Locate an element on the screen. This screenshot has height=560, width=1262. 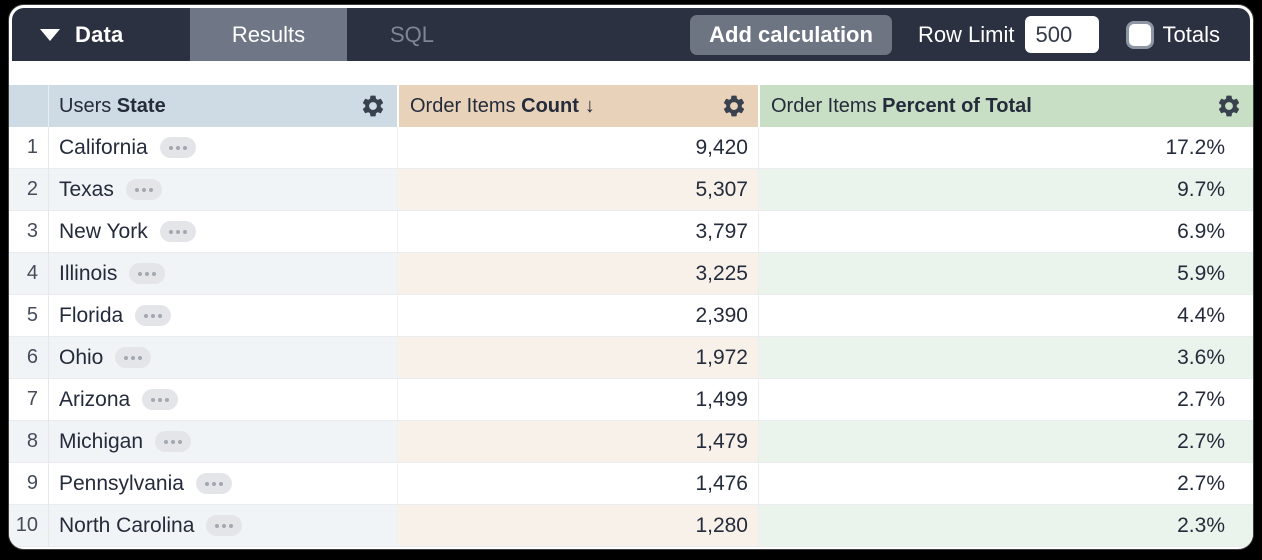
column-header-order-items-count: Order Items Count ↓ is located at coordinates (577, 106).